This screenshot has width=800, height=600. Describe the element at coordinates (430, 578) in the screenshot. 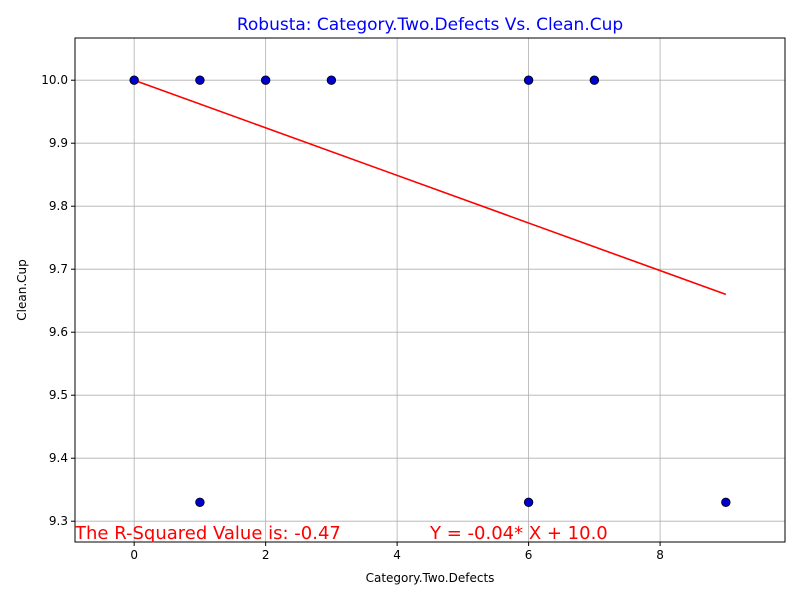

I see `x-axis-label: Category.Two.Defects` at that location.